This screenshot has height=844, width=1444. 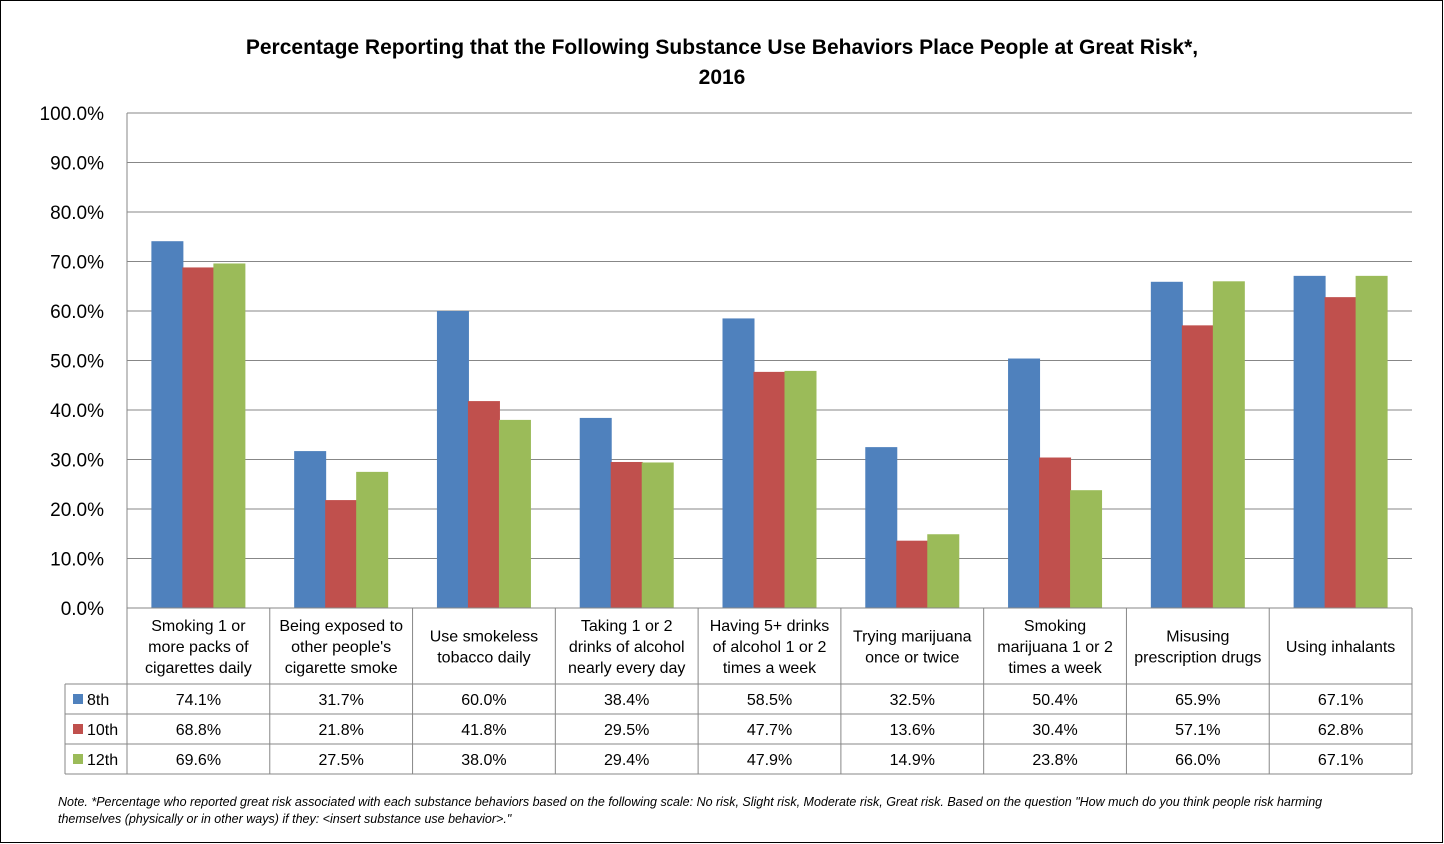 I want to click on data-label: 47.9%, so click(x=769, y=760).